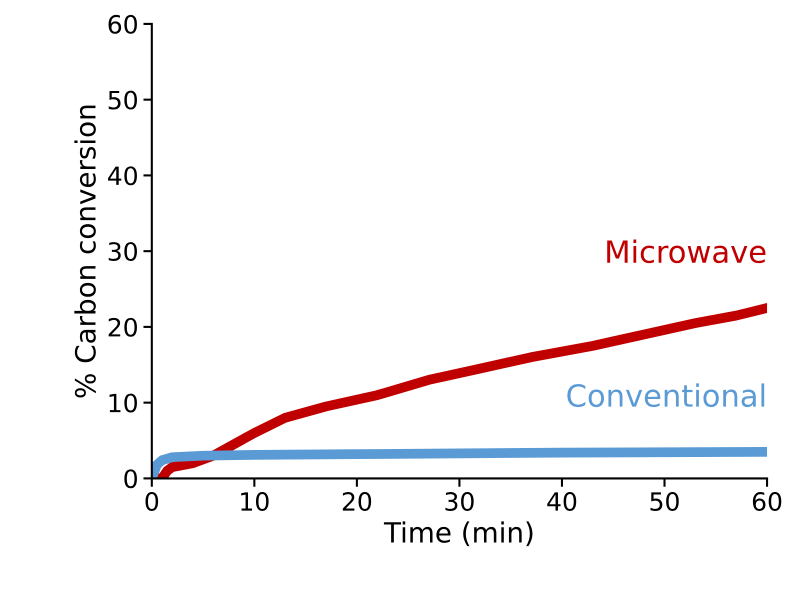 This screenshot has height=598, width=799. Describe the element at coordinates (130, 478) in the screenshot. I see `y-tick-label: 0` at that location.